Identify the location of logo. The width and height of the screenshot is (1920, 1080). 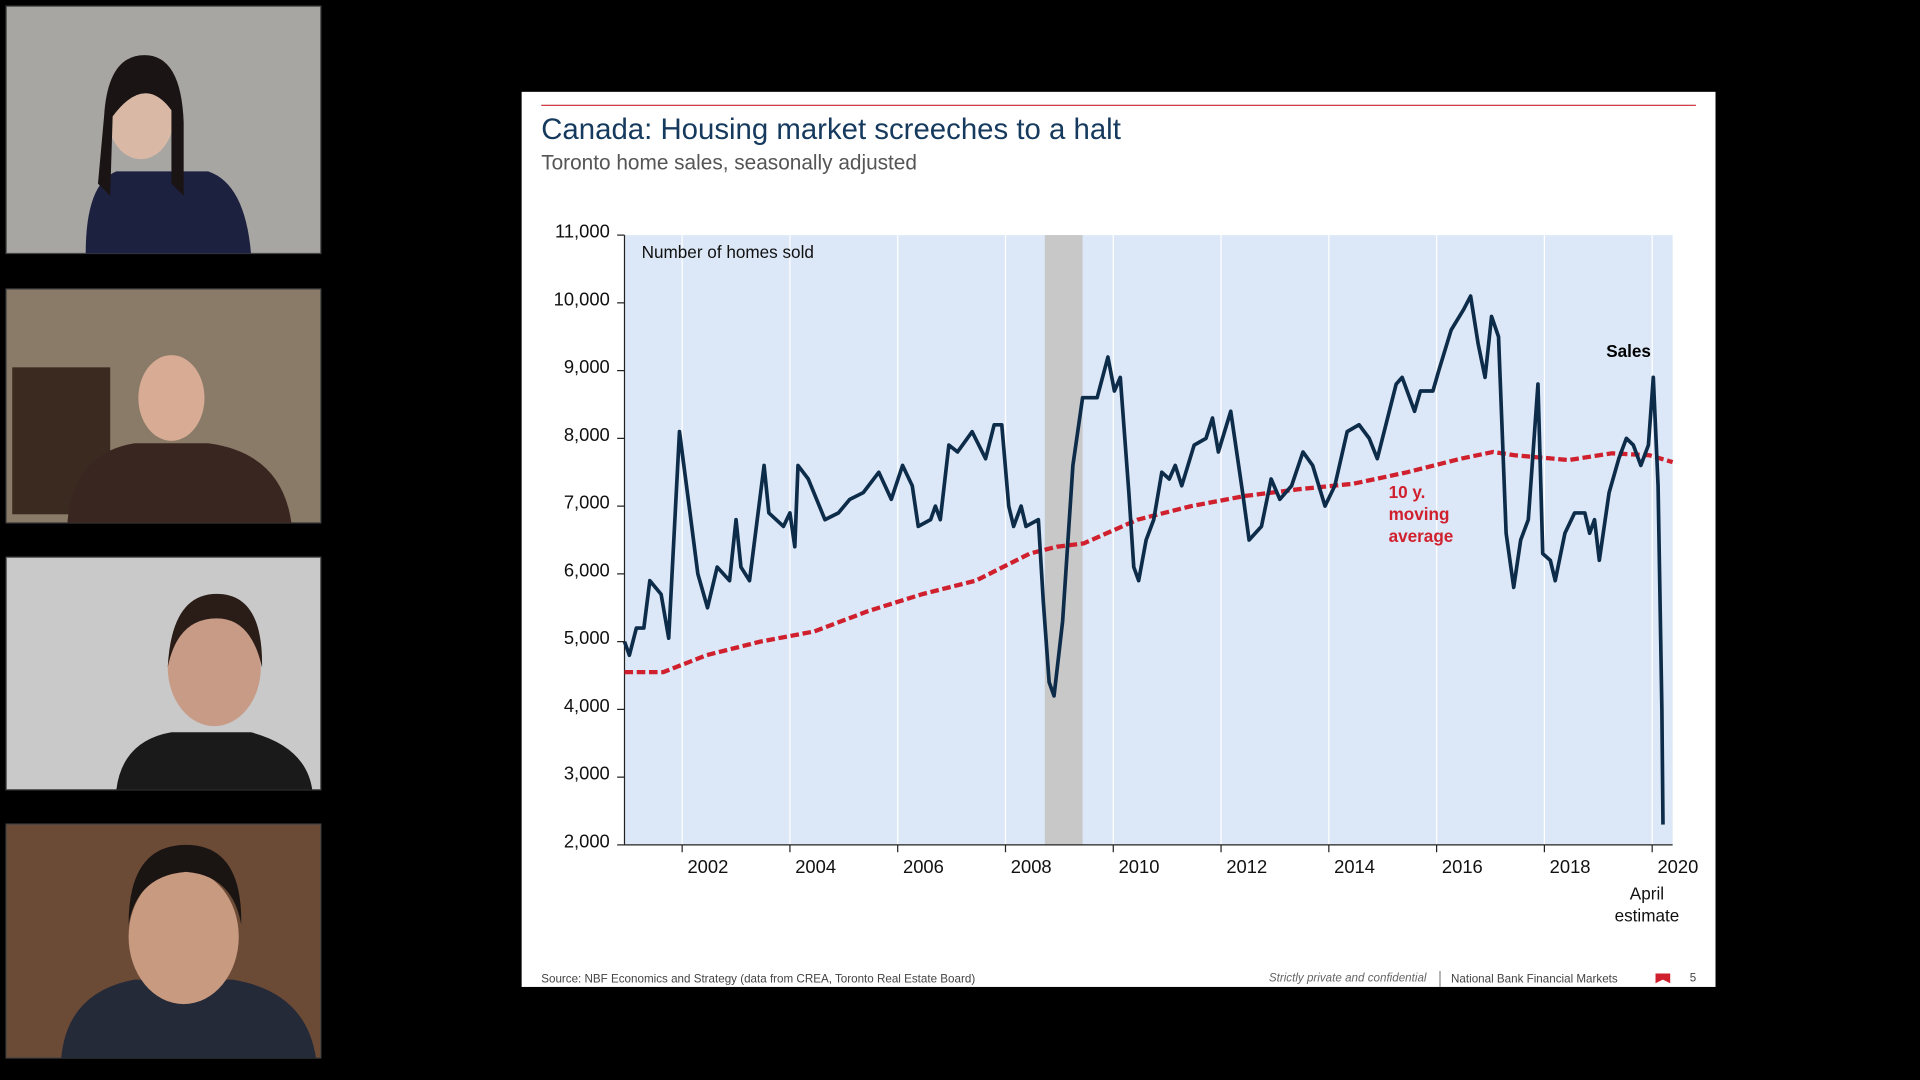
(1663, 978).